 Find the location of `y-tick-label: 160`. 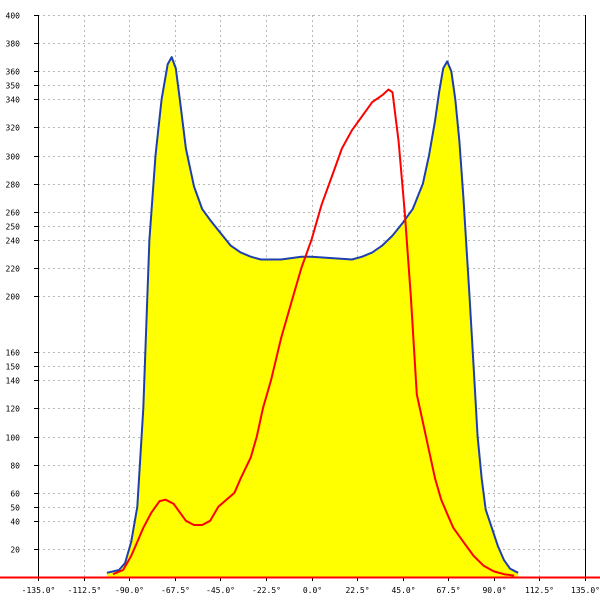

y-tick-label: 160 is located at coordinates (13, 353).